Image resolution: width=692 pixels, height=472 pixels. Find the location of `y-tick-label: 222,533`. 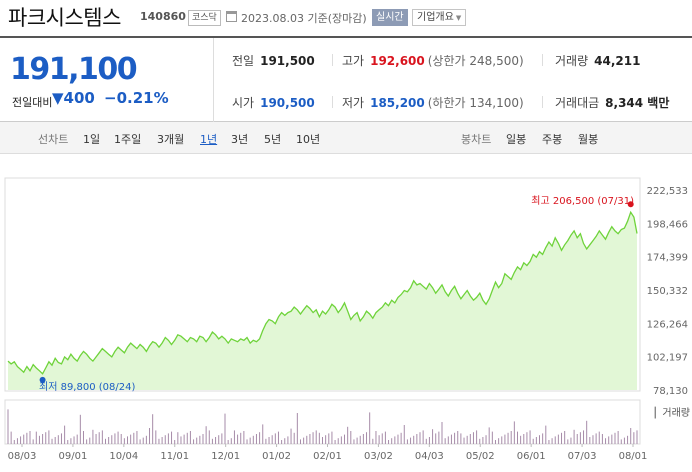

y-tick-label: 222,533 is located at coordinates (667, 191).